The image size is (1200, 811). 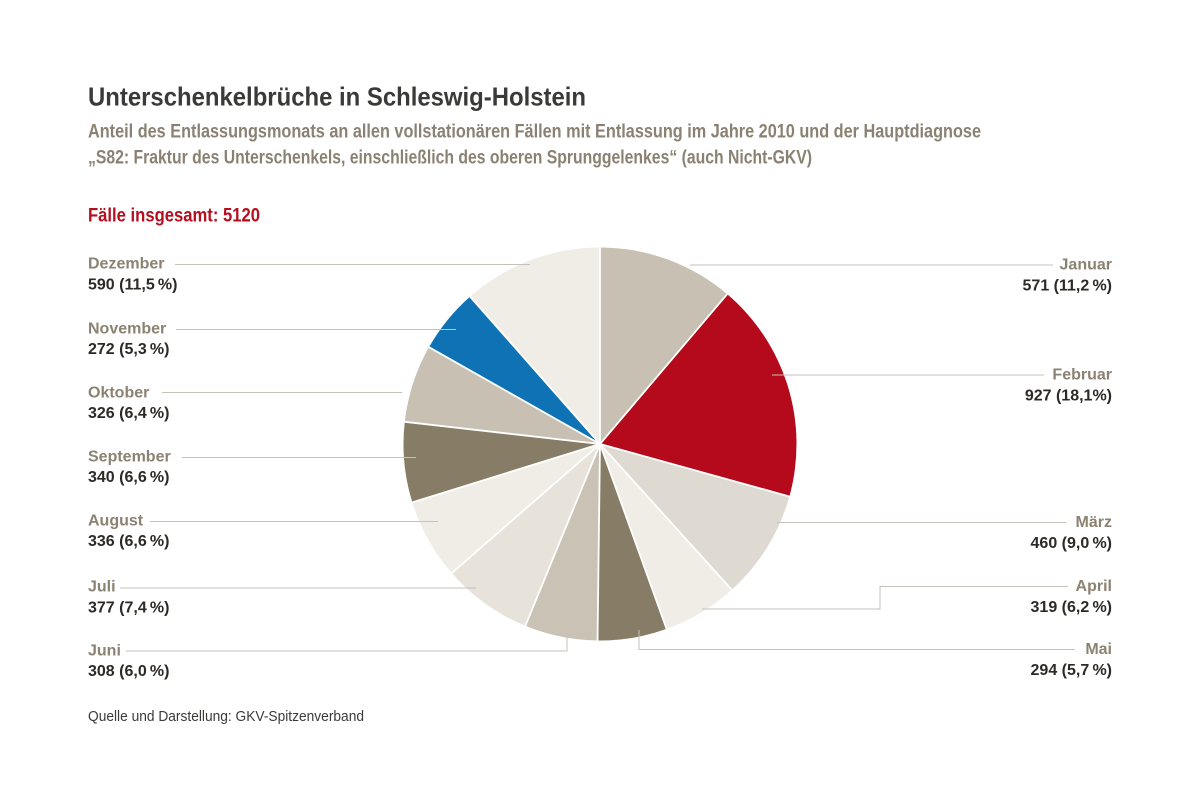 What do you see at coordinates (126, 264) in the screenshot?
I see `svg-text: Dezember` at bounding box center [126, 264].